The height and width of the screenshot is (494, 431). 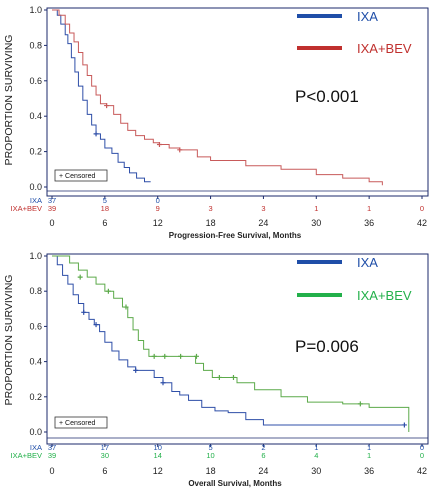 I want to click on at-risk-count: 9, so click(x=158, y=208).